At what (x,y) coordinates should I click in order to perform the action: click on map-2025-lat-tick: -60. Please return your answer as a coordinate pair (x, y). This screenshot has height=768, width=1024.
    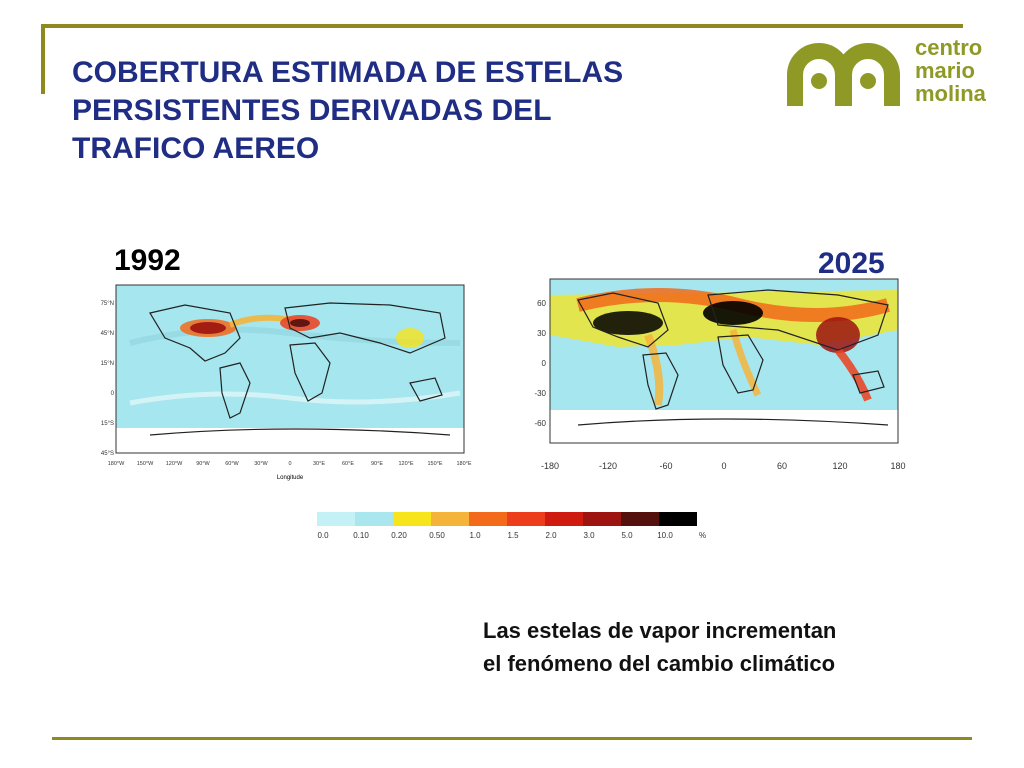
    Looking at the image, I should click on (540, 423).